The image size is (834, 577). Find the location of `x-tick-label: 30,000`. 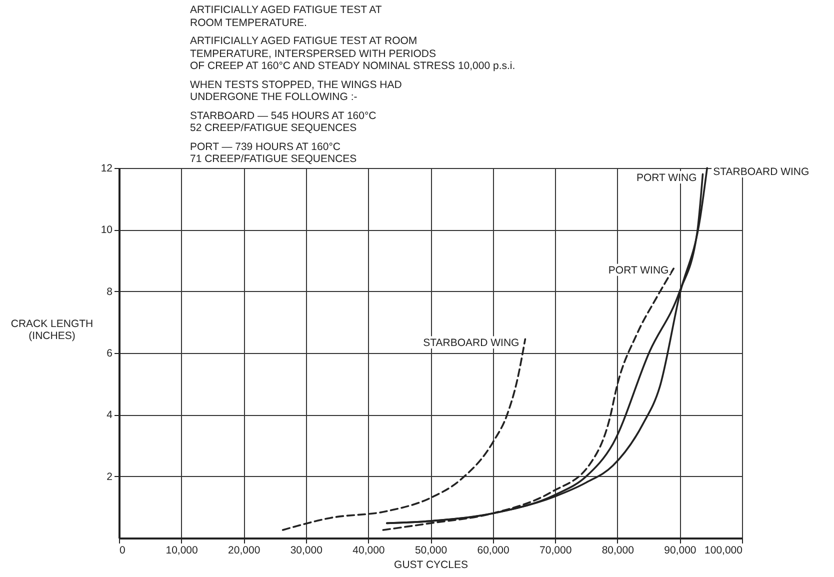

x-tick-label: 30,000 is located at coordinates (306, 550).